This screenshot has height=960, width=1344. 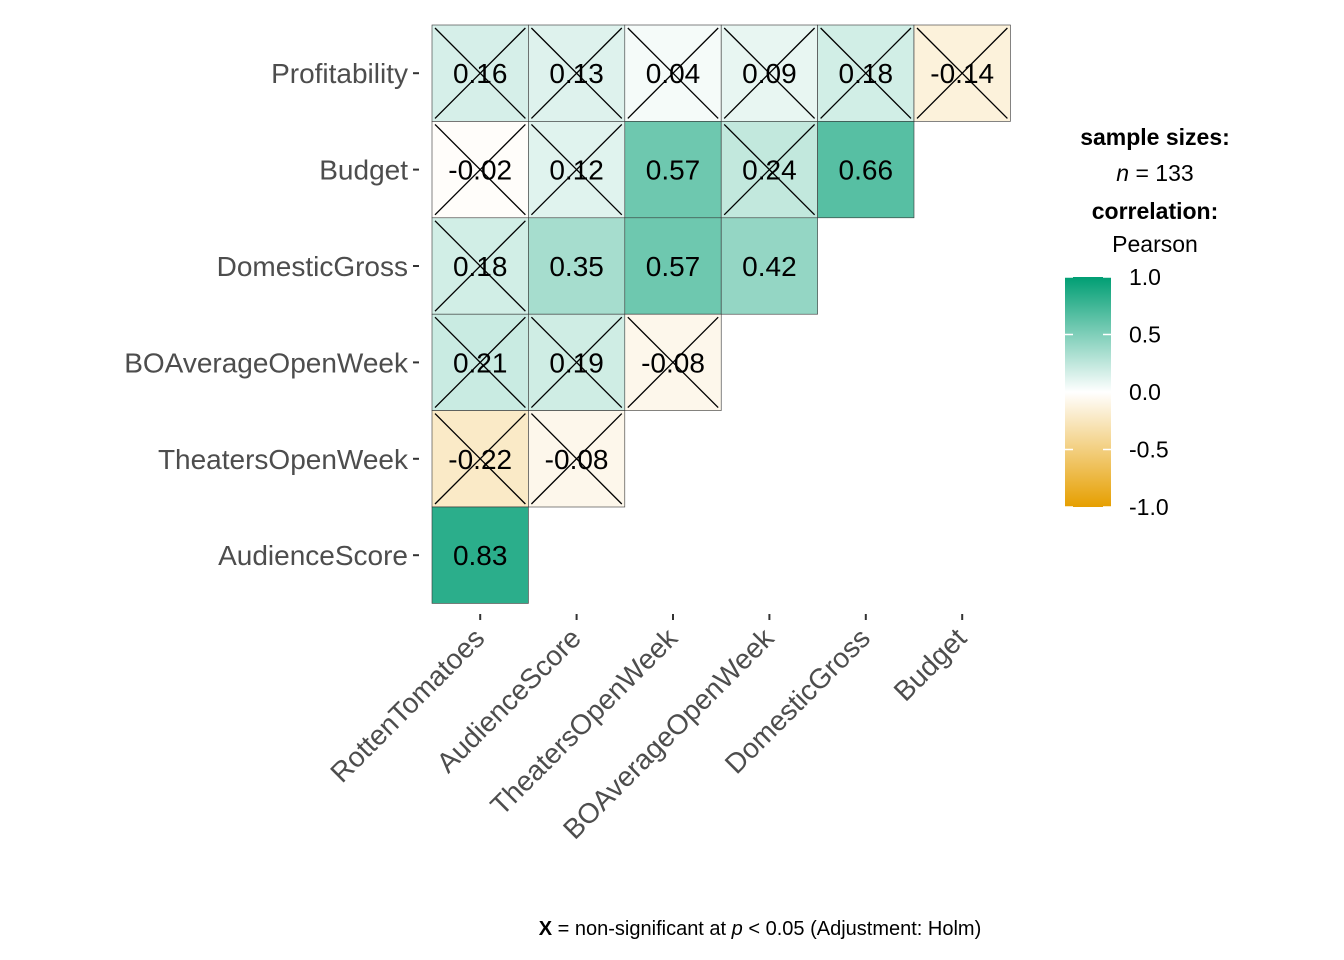 I want to click on cell-theatersopenweek-audiencescore: -0.08, so click(x=577, y=459).